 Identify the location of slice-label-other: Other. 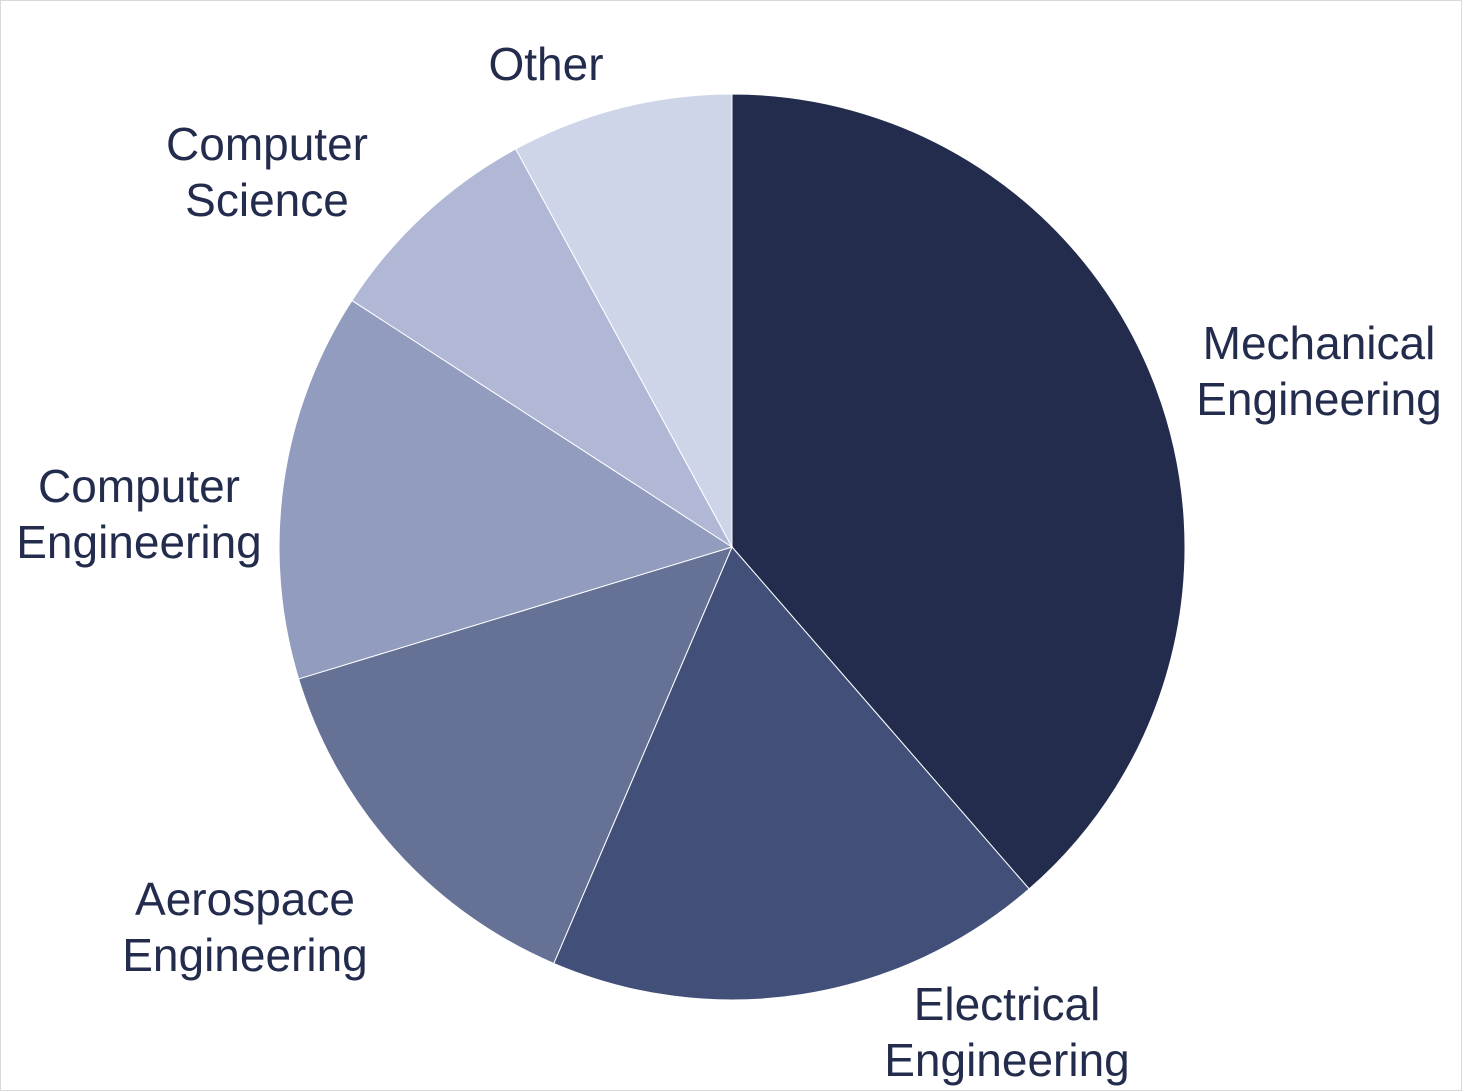
(545, 64).